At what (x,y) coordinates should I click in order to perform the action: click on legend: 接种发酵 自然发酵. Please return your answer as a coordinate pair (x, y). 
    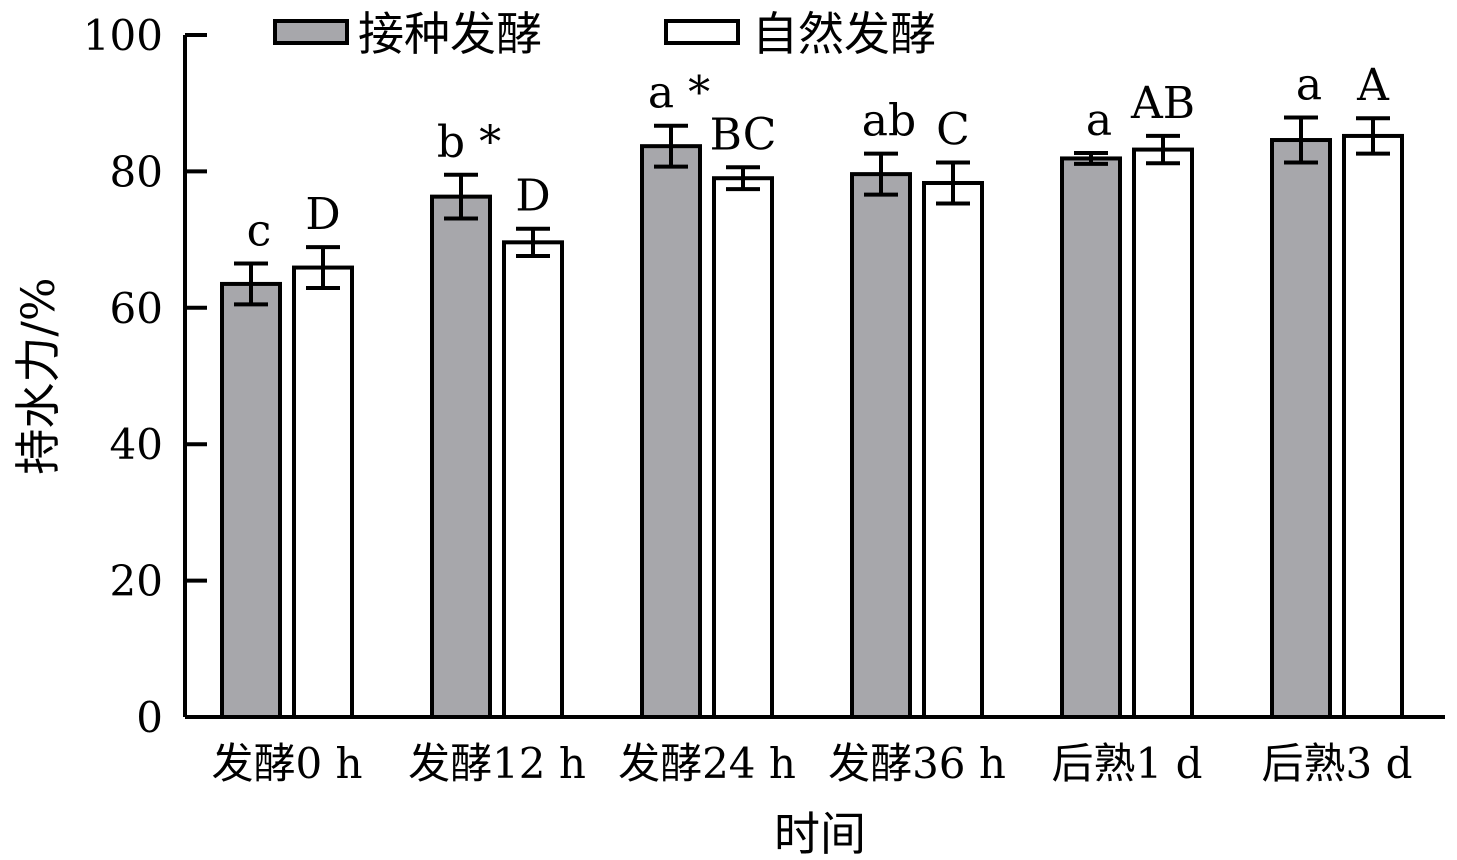
    Looking at the image, I should click on (604, 34).